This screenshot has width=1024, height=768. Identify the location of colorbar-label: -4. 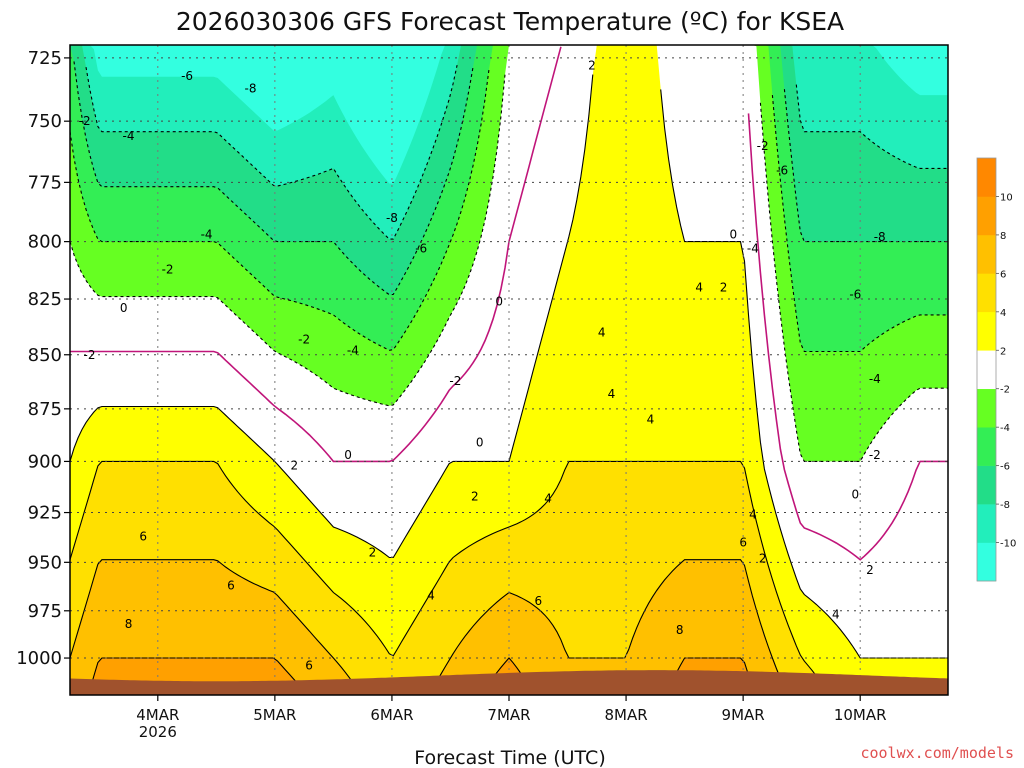
(1005, 428).